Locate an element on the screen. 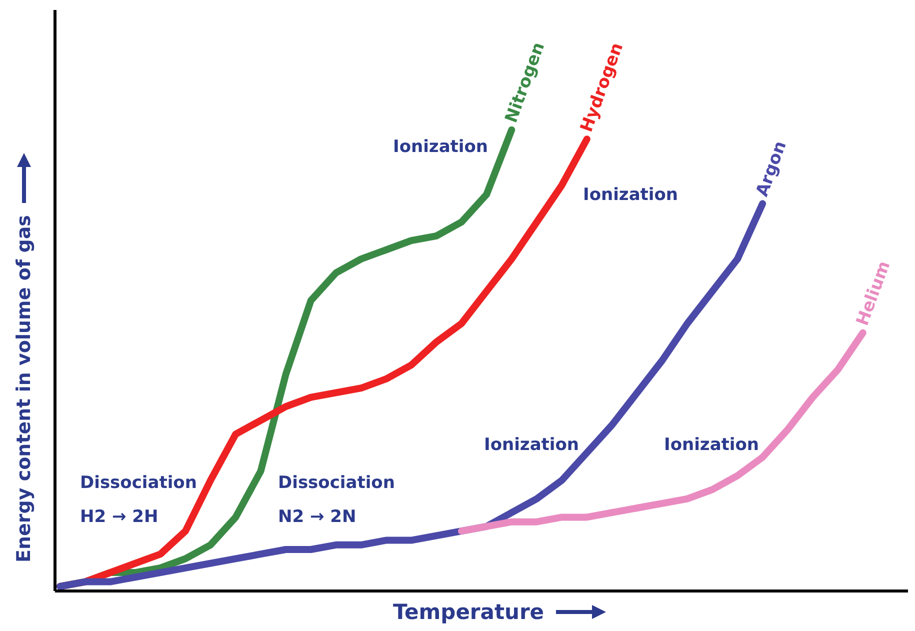 This screenshot has width=915, height=631. annotation: Dissociation N2 → 2N is located at coordinates (336, 500).